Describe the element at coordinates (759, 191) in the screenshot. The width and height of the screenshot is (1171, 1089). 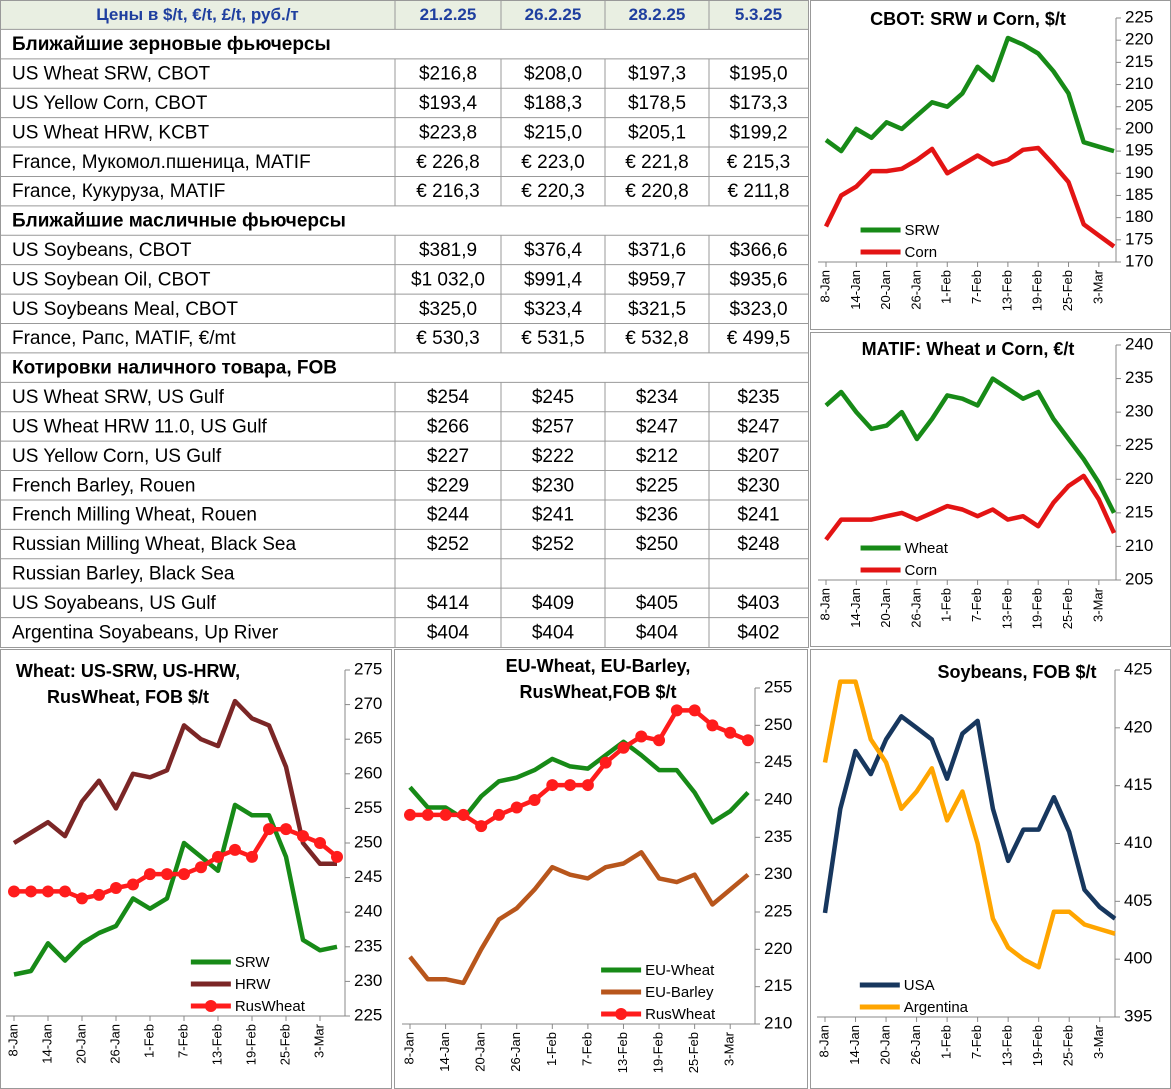
I see `table-value: € 211,8` at that location.